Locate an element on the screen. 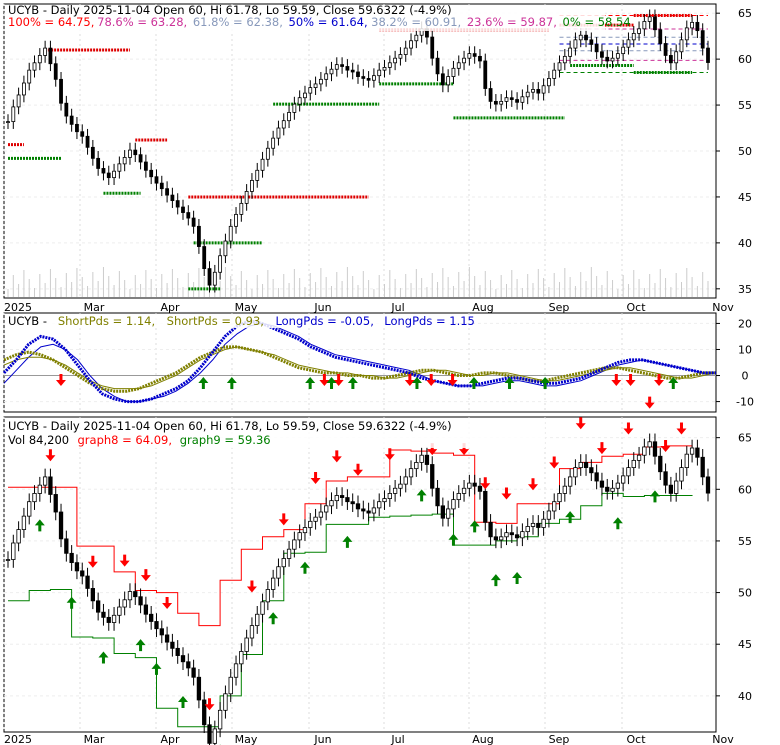  y-tick-label: 45 is located at coordinates (745, 197).